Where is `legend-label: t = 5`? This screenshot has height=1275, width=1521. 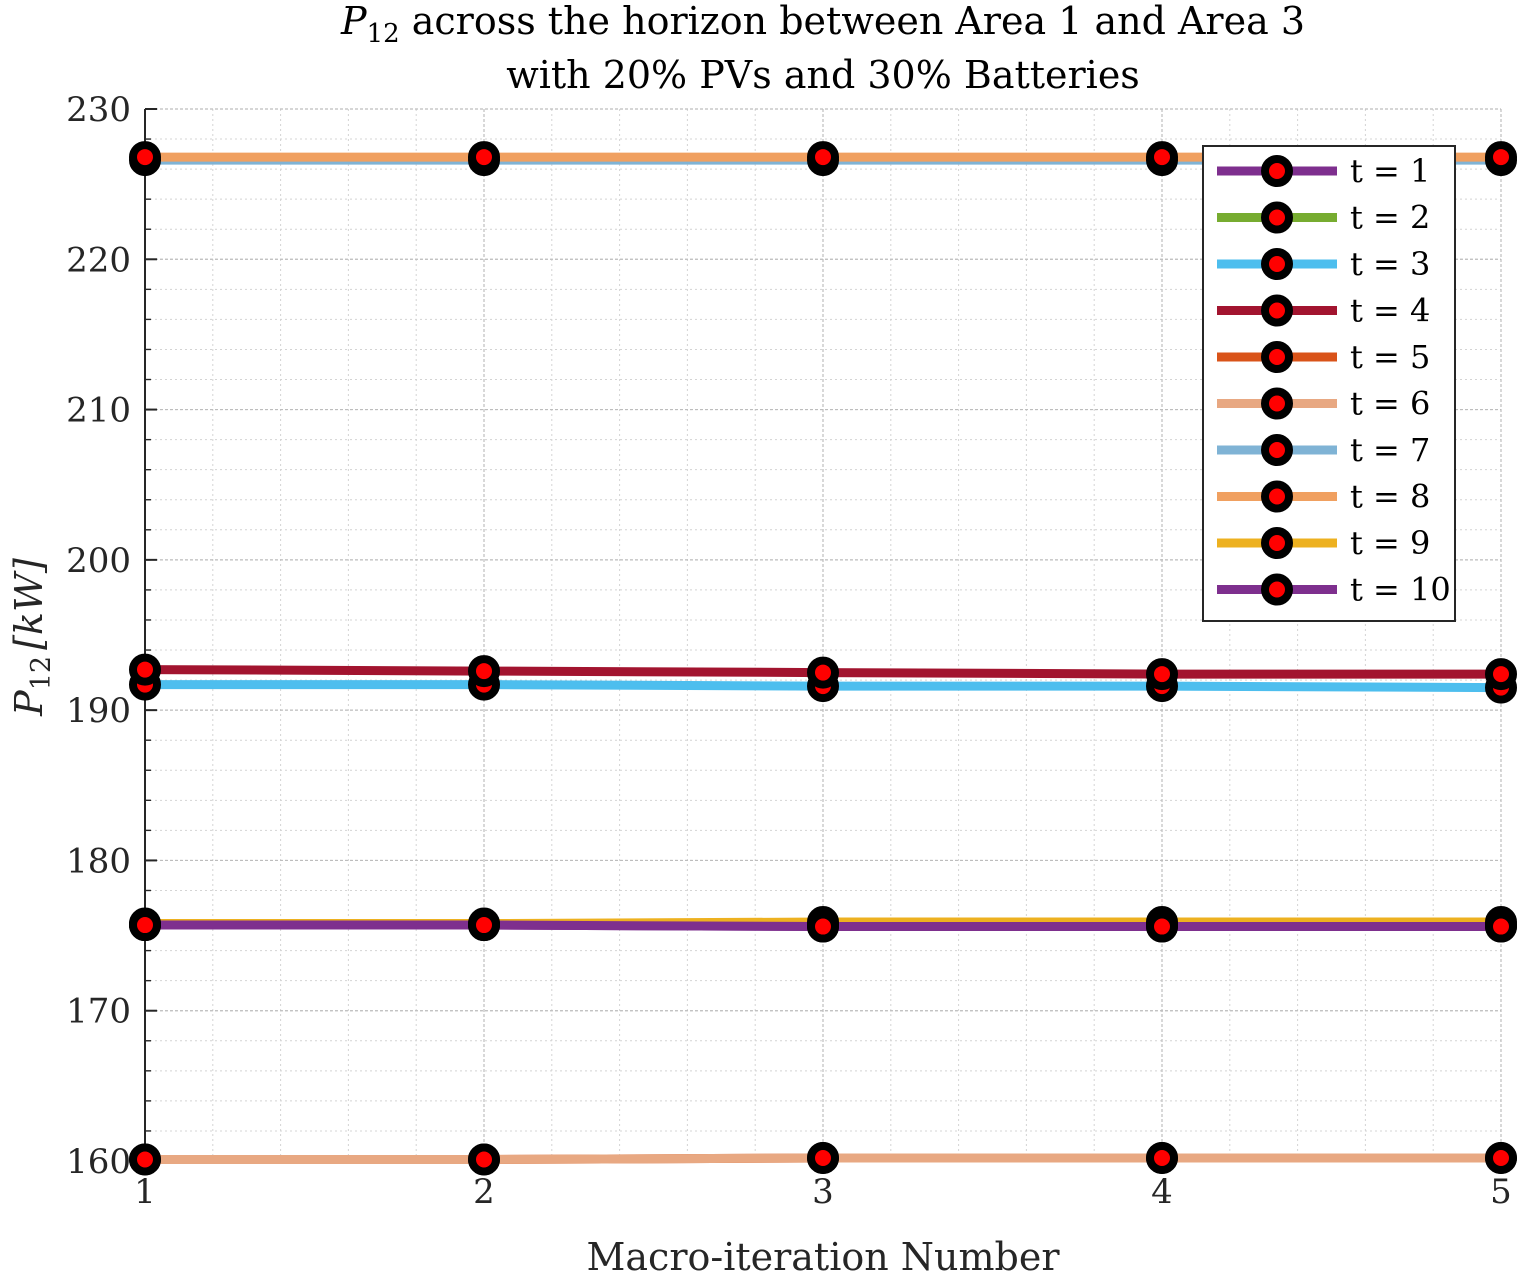 legend-label: t = 5 is located at coordinates (1390, 357).